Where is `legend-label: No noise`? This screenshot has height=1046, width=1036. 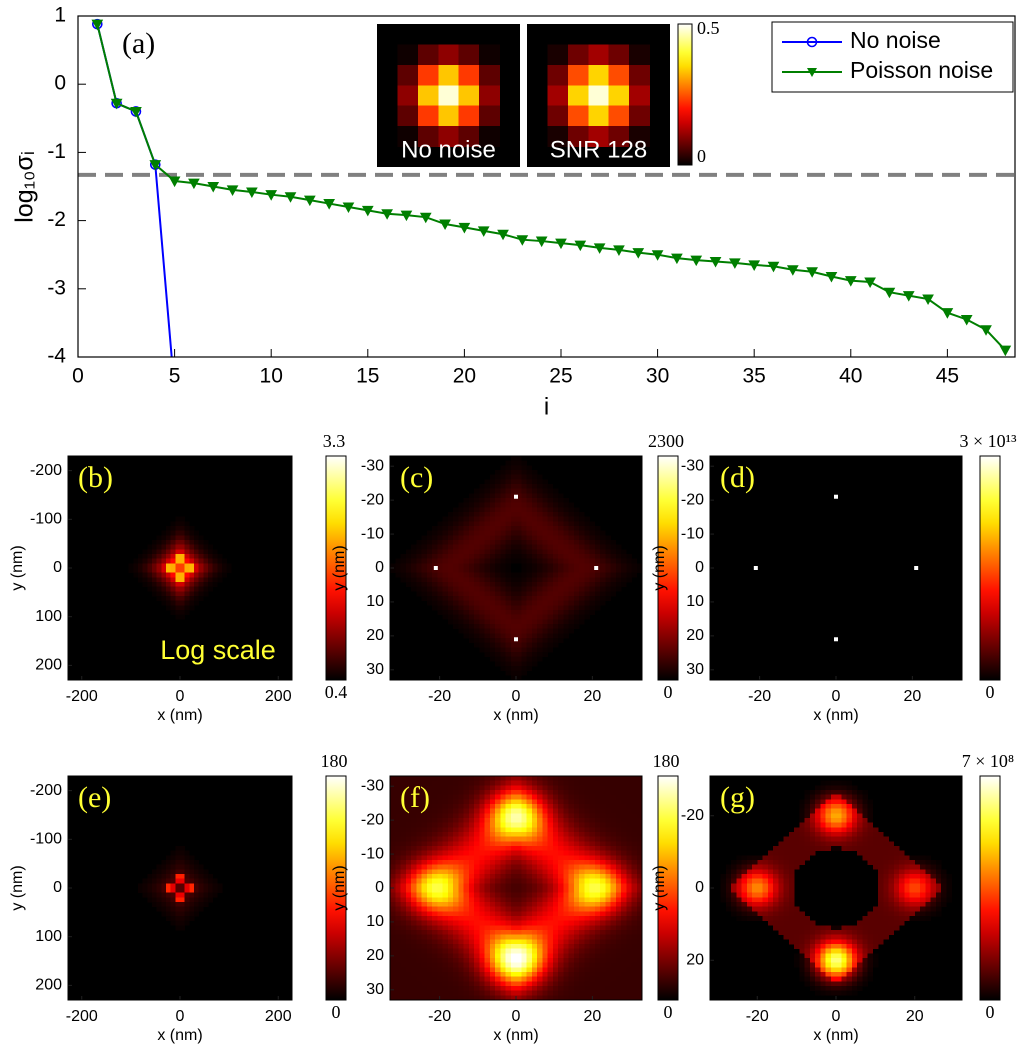 legend-label: No noise is located at coordinates (895, 40).